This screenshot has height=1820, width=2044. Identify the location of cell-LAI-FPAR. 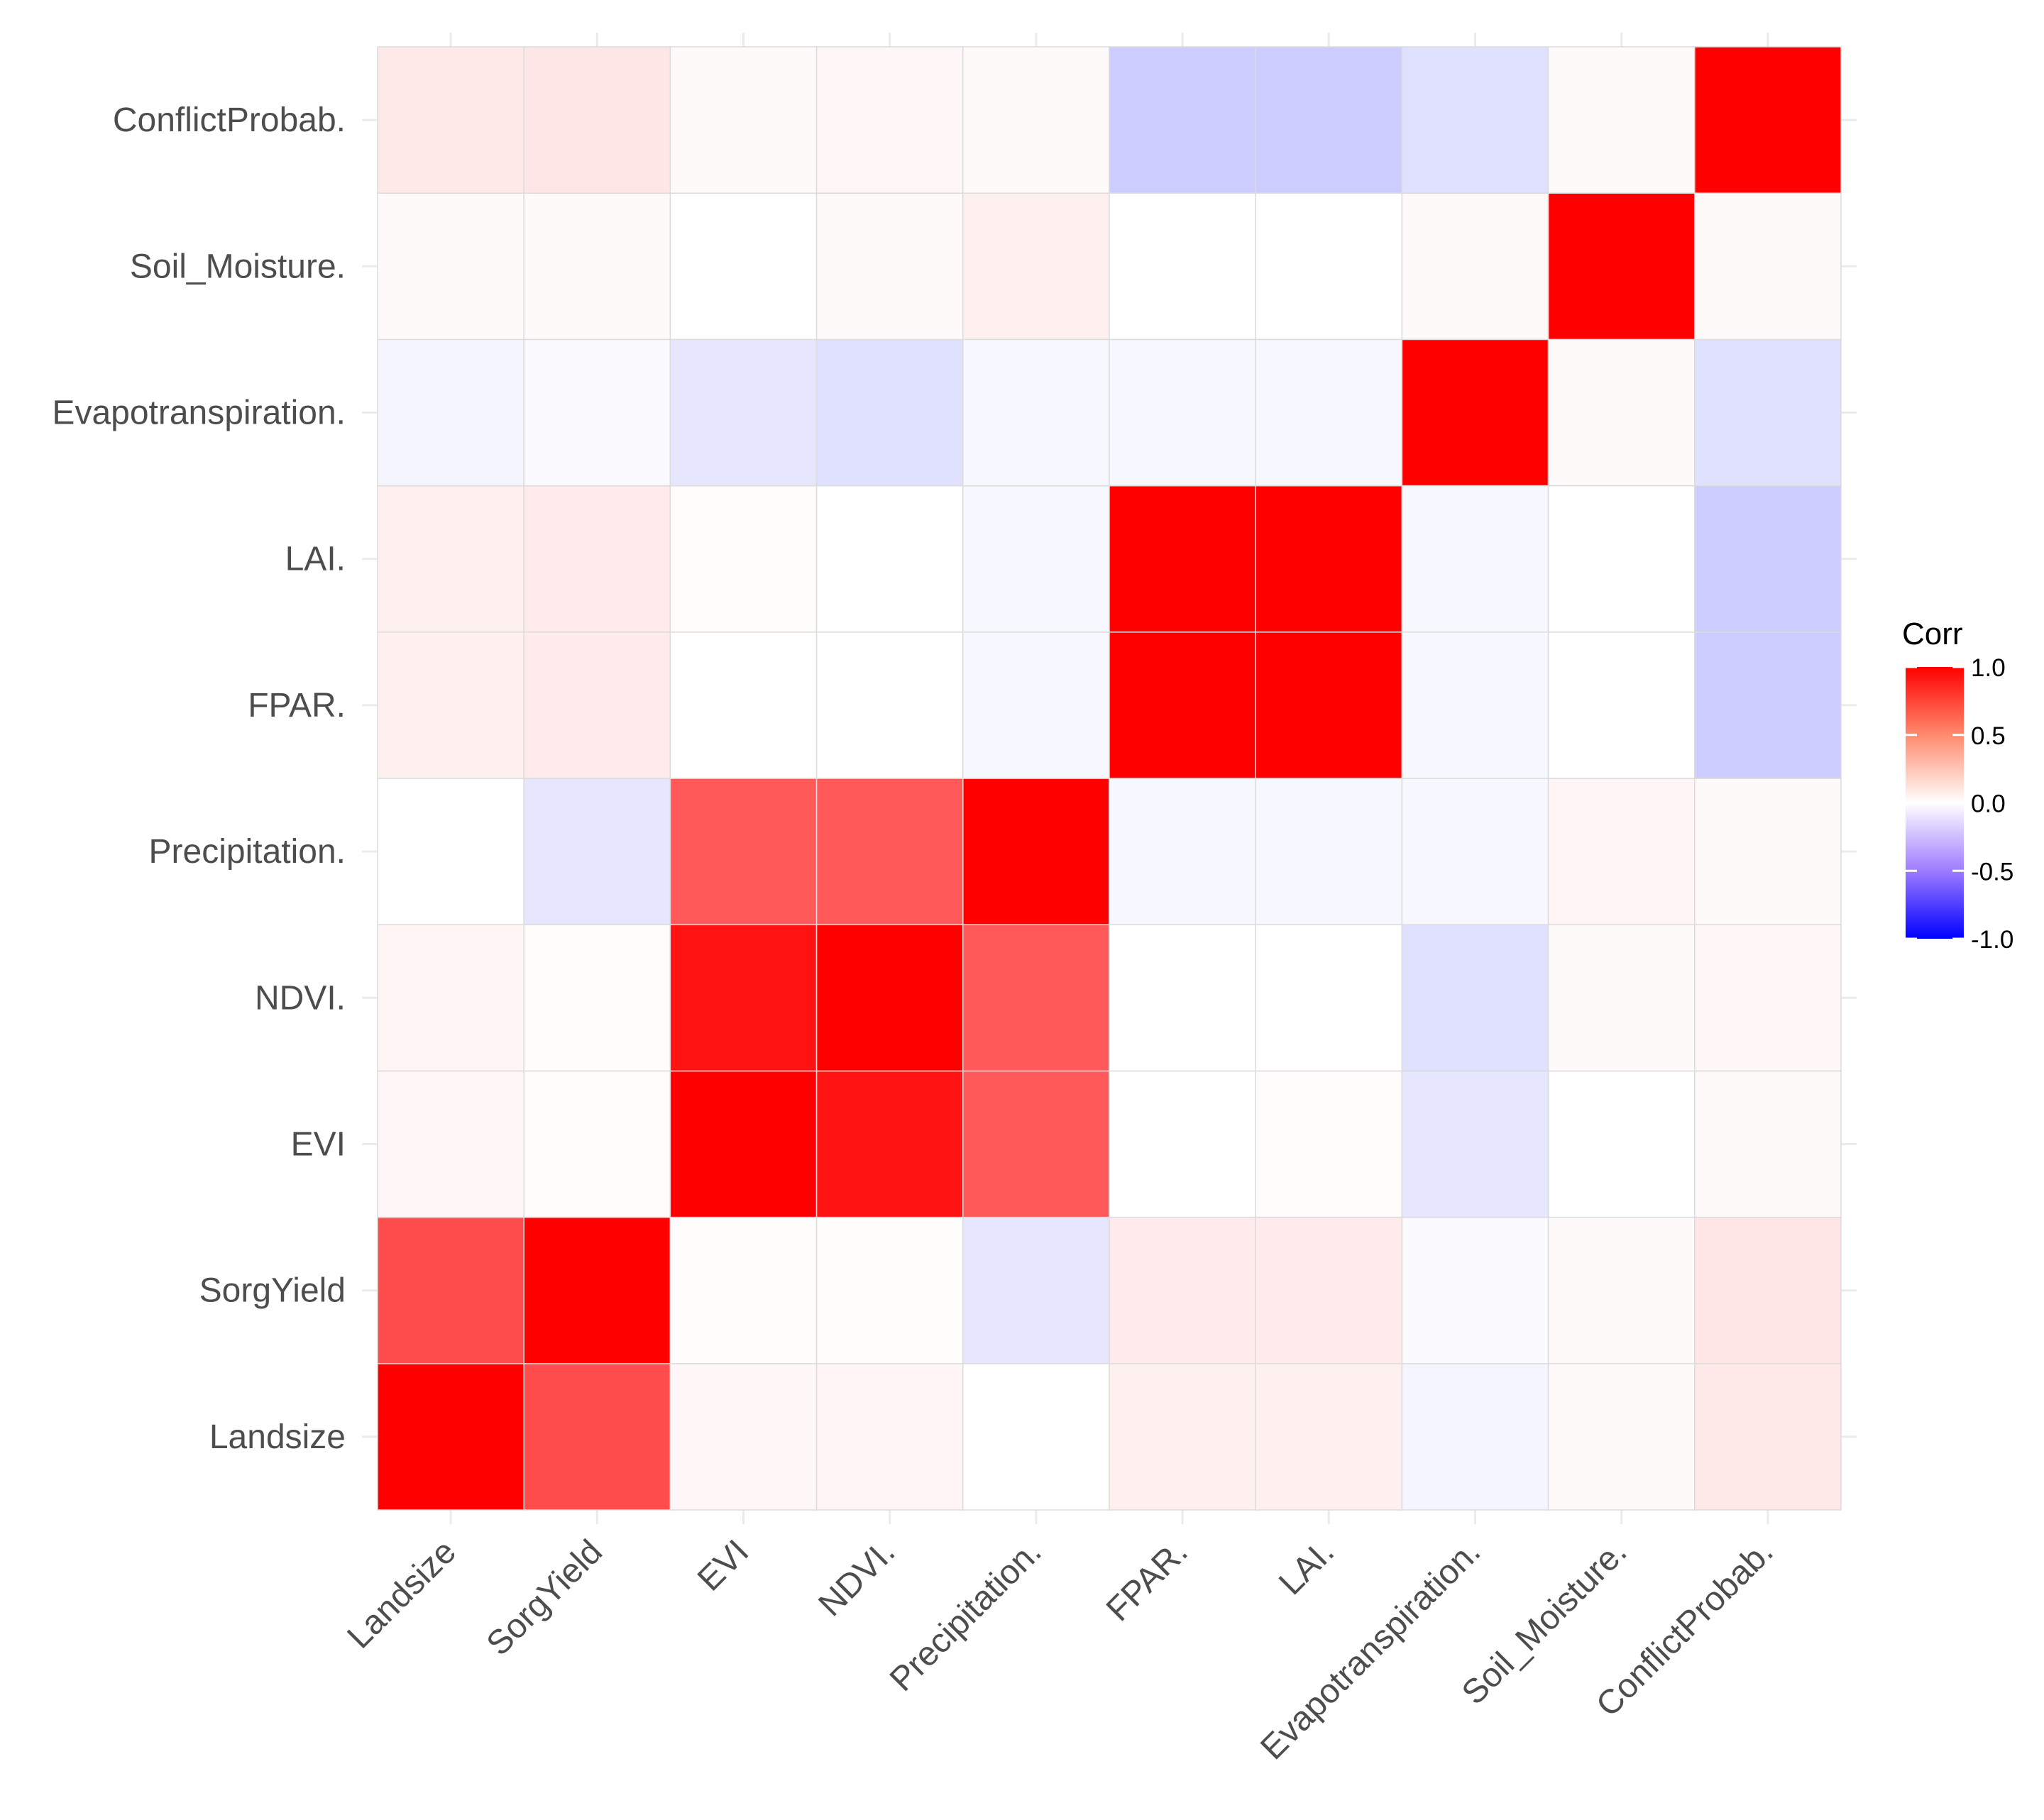
(1182, 559).